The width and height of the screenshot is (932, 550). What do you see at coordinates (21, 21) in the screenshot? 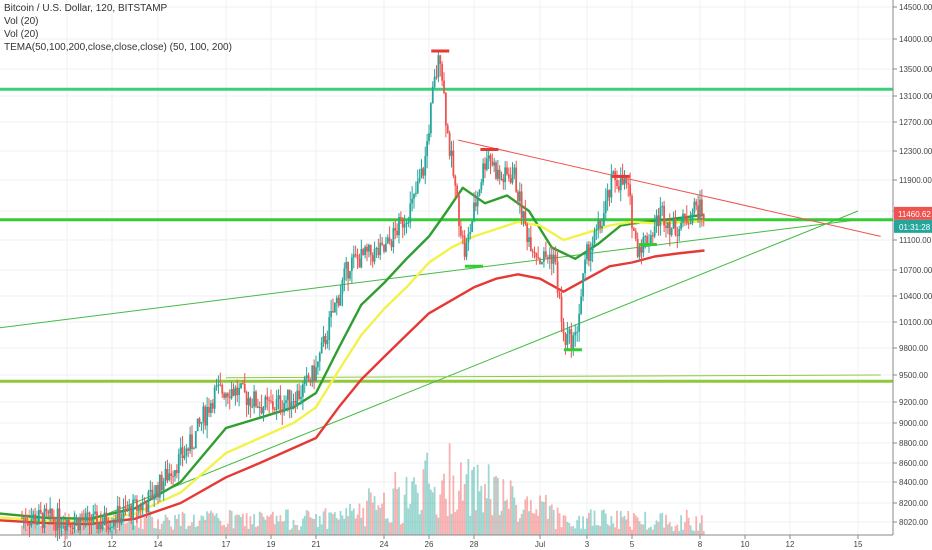
I see `volume-indicator-1: Vol (20)` at bounding box center [21, 21].